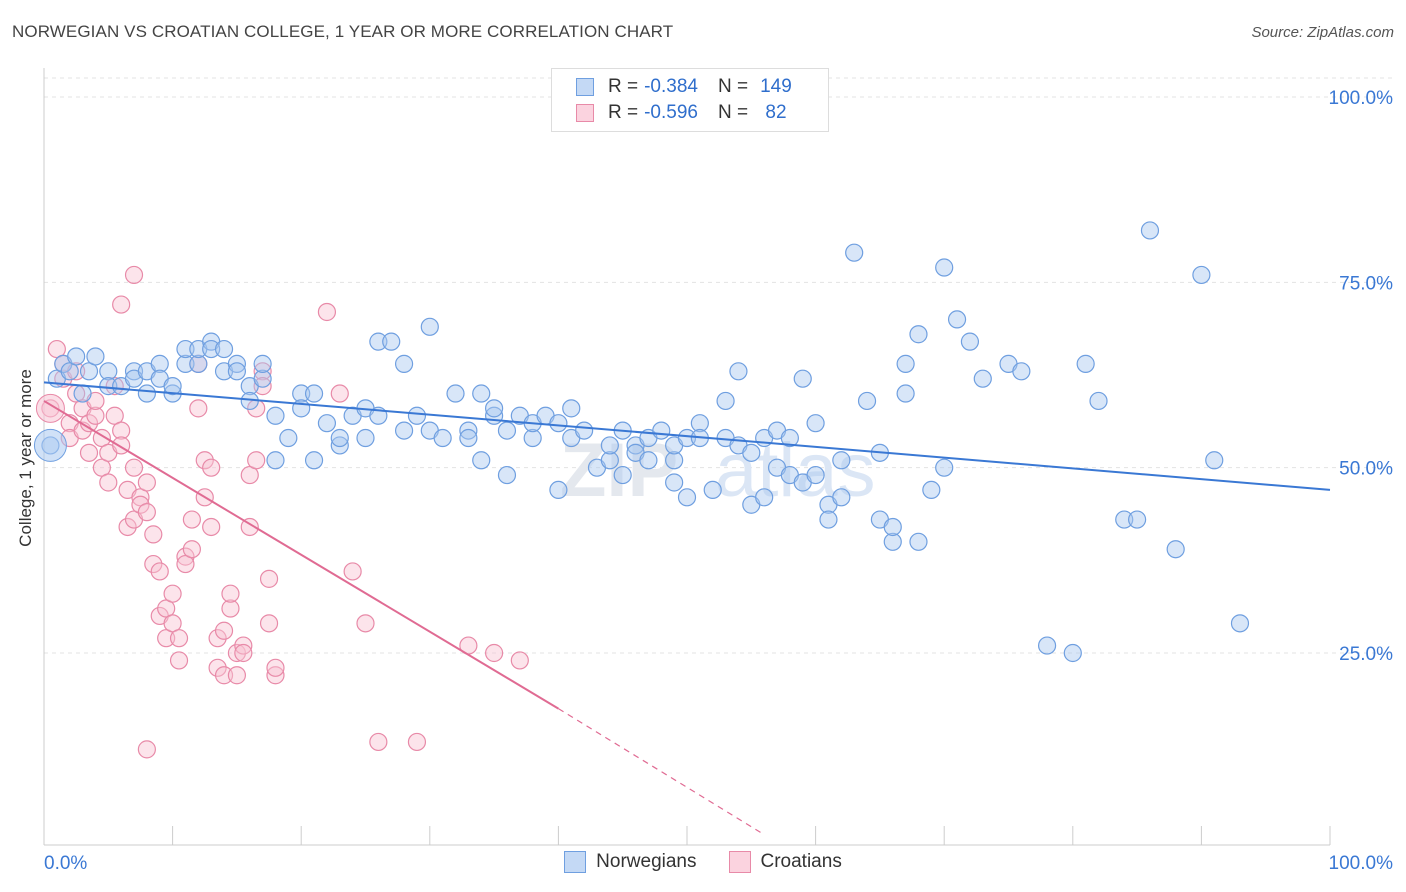 The image size is (1406, 892). What do you see at coordinates (1366, 654) in the screenshot?
I see `y-tick-label: 25.0%` at bounding box center [1366, 654].